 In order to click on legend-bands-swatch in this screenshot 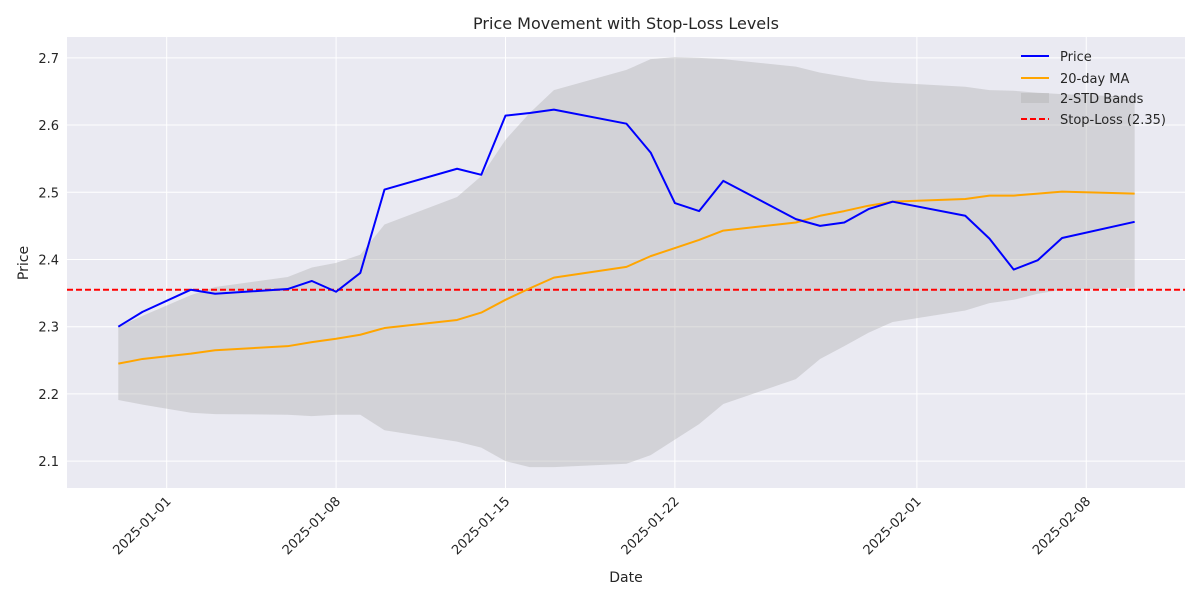, I will do `click(1035, 98)`.